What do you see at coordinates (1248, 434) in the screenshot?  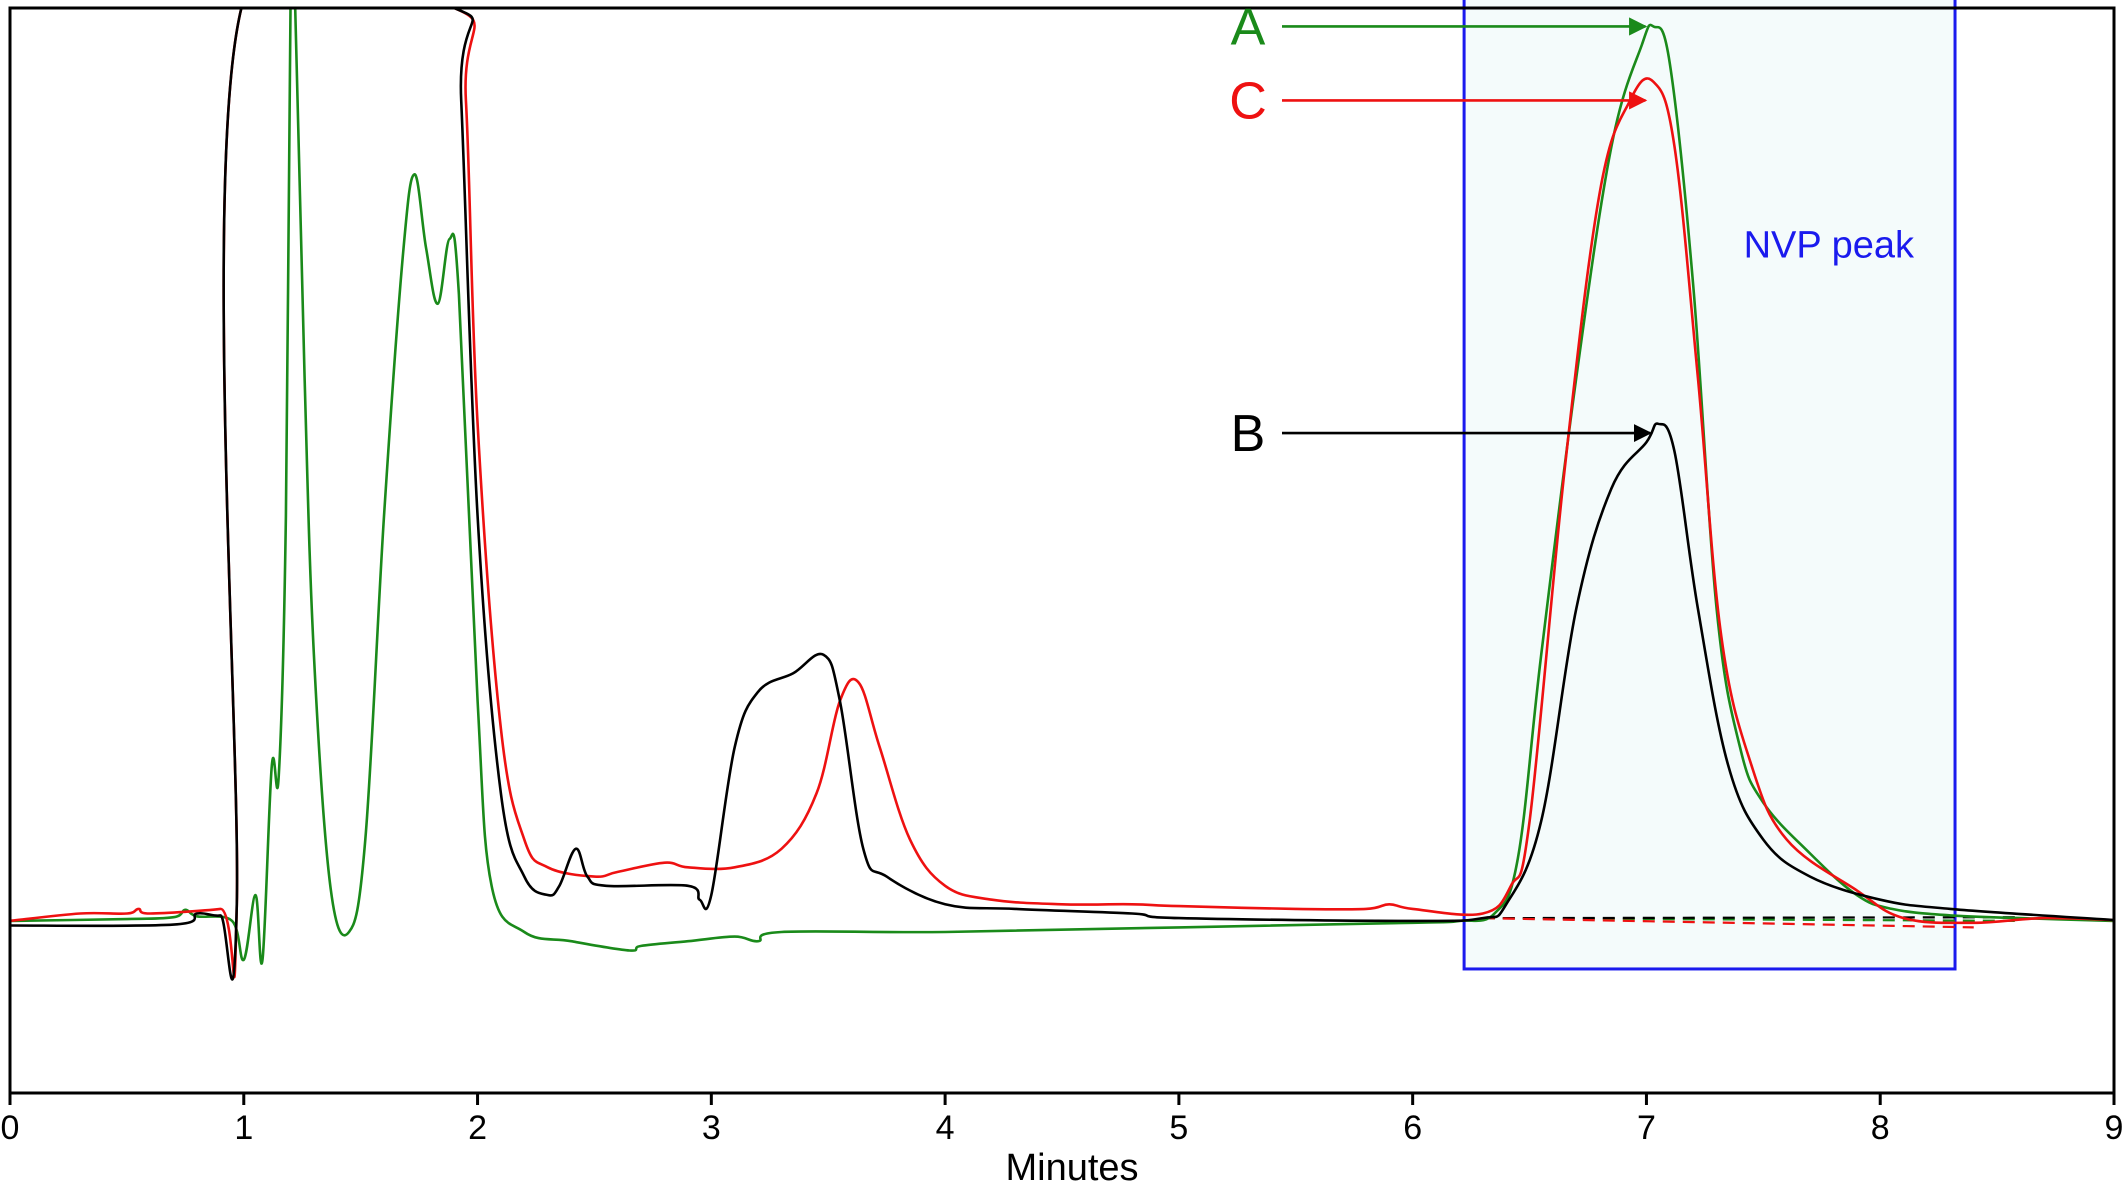 I see `series-label-b: B` at bounding box center [1248, 434].